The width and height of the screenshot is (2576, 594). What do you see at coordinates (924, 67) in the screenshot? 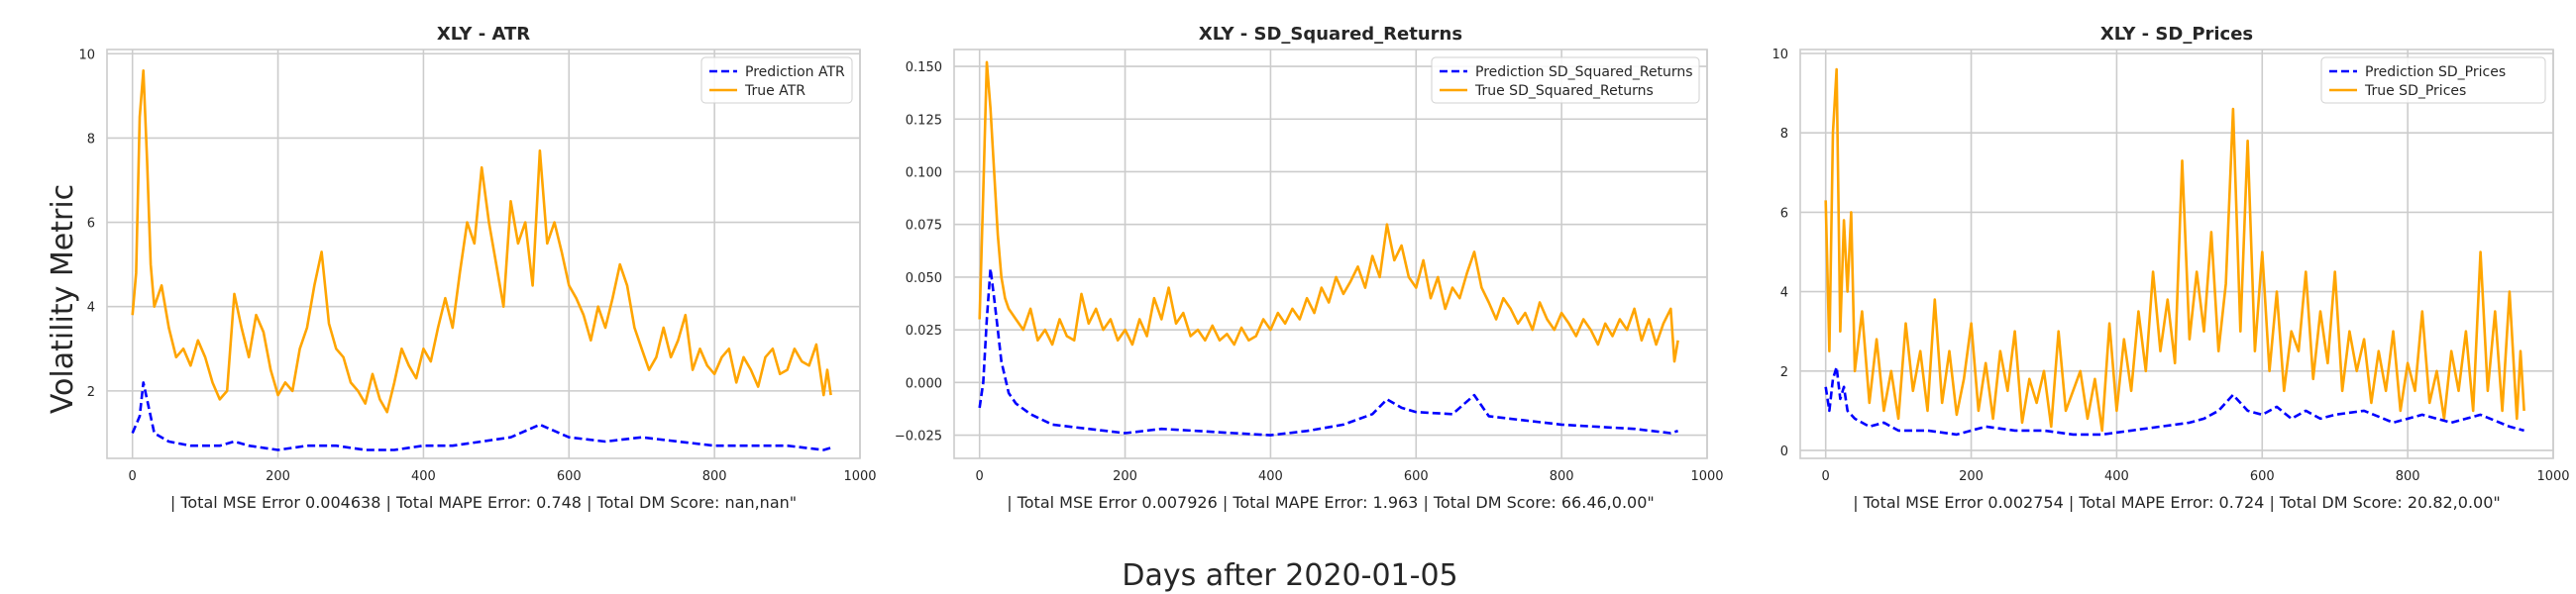
I see `y-tick-label: 0.150` at bounding box center [924, 67].